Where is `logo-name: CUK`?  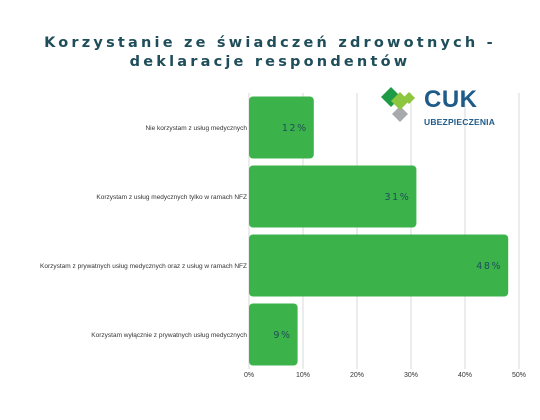
logo-name: CUK is located at coordinates (451, 99).